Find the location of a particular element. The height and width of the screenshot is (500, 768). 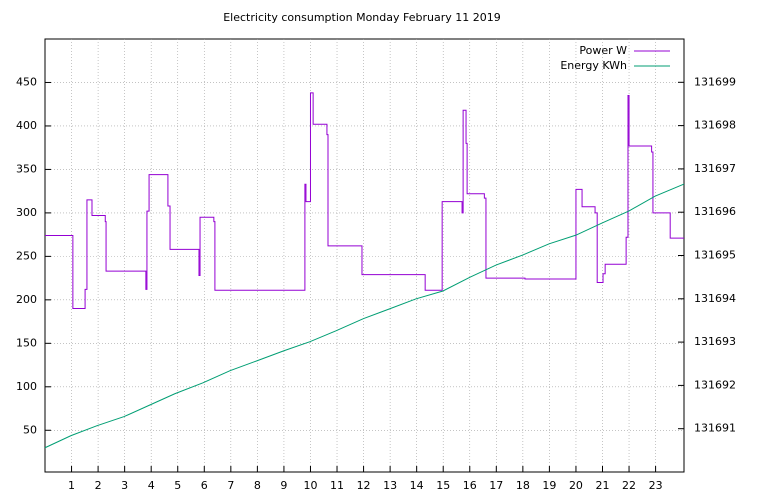

x-tick-label: 11 is located at coordinates (337, 485).